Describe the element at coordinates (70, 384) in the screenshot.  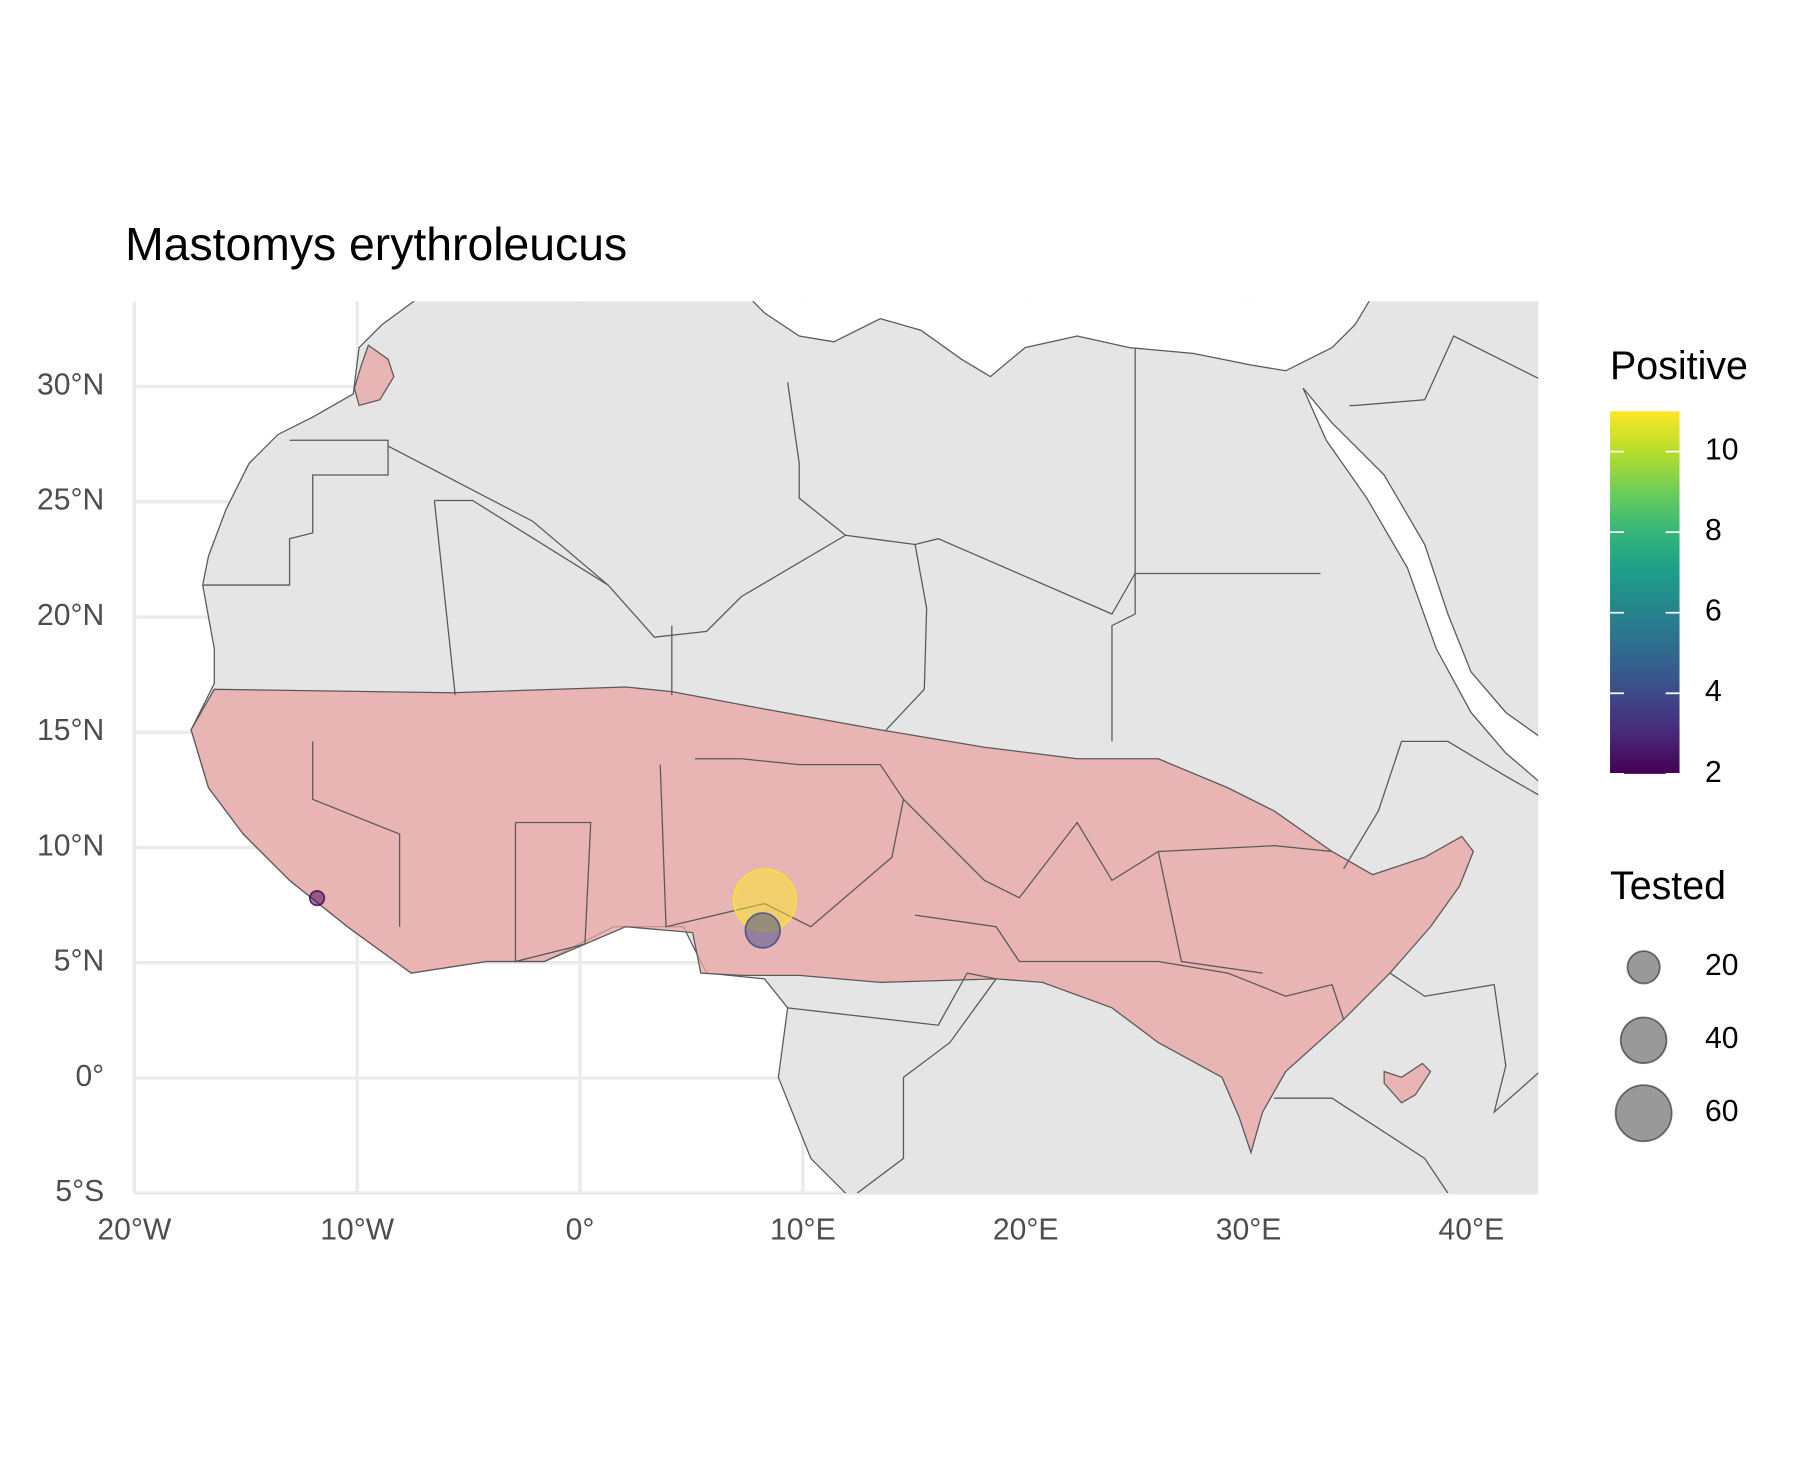
I see `y-tick-label: 30°N` at that location.